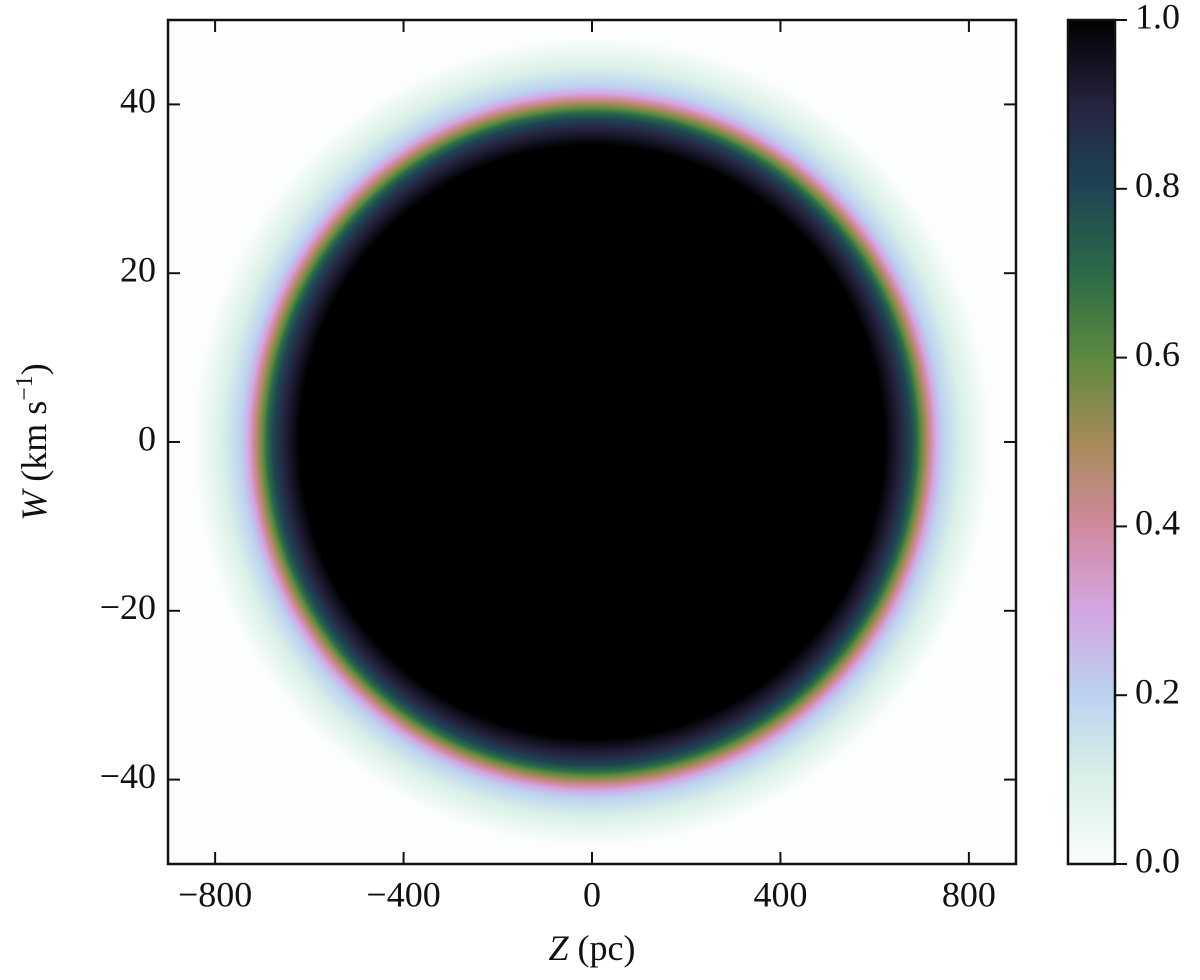  What do you see at coordinates (559, 948) in the screenshot?
I see `x-label-symbol: Z` at bounding box center [559, 948].